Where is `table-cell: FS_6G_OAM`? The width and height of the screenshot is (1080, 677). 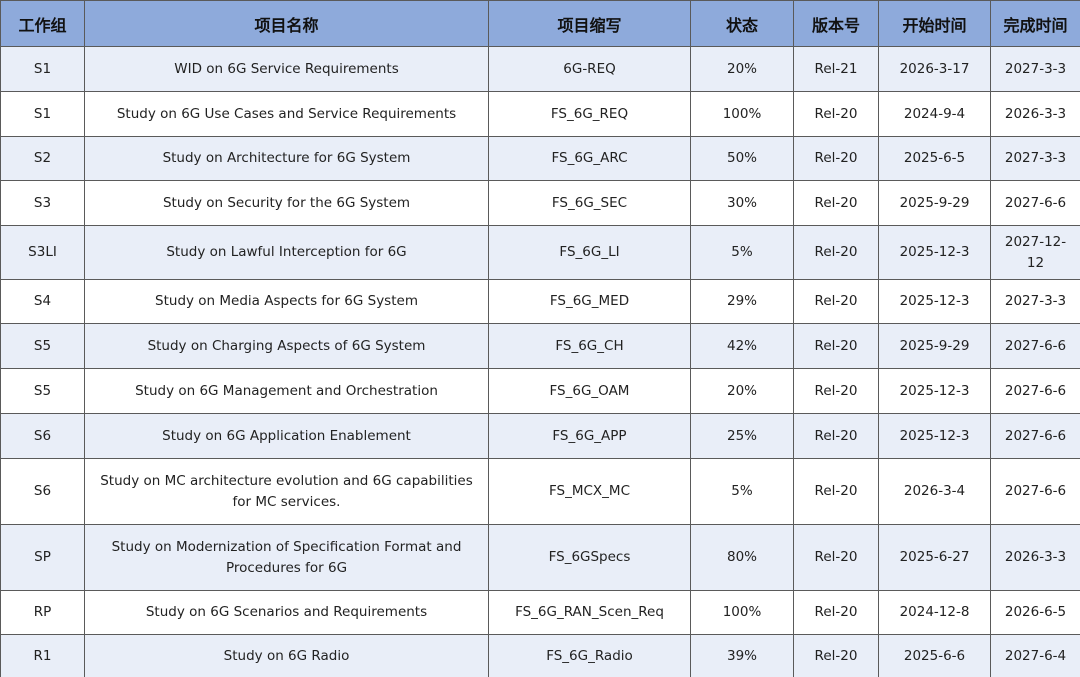
table-cell: FS_6G_OAM is located at coordinates (589, 391).